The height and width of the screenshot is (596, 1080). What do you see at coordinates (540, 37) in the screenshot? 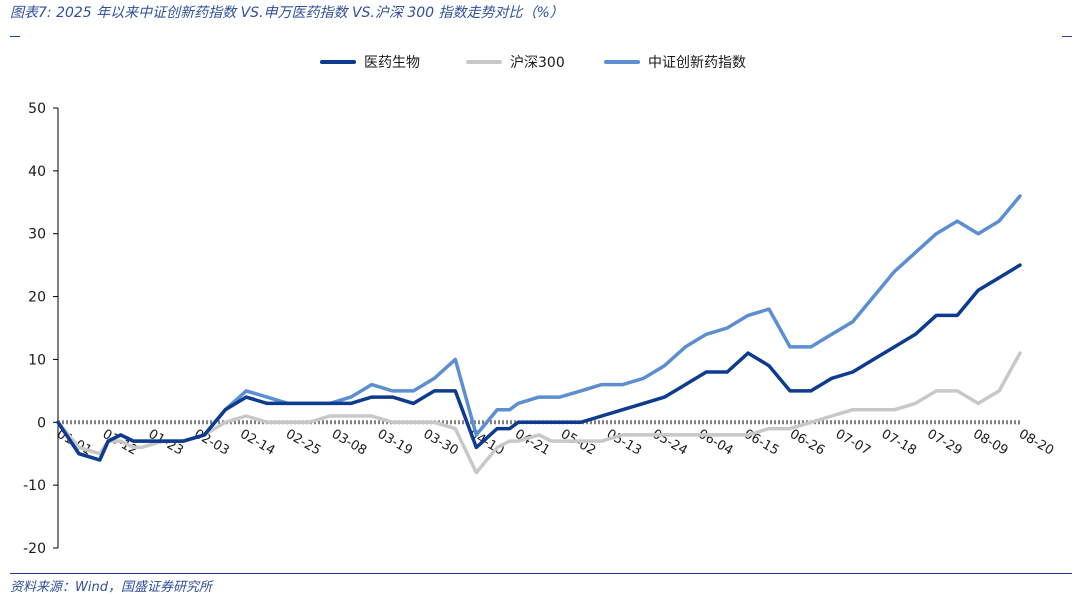
I see `top-rule` at bounding box center [540, 37].